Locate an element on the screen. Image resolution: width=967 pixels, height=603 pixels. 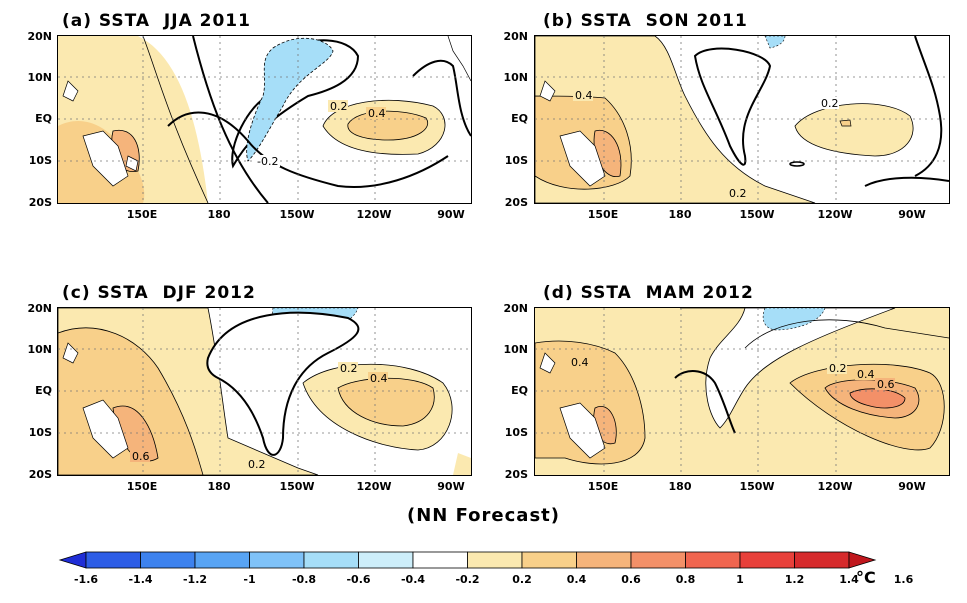
colorbar-tick-label: 0.2 is located at coordinates (522, 579).